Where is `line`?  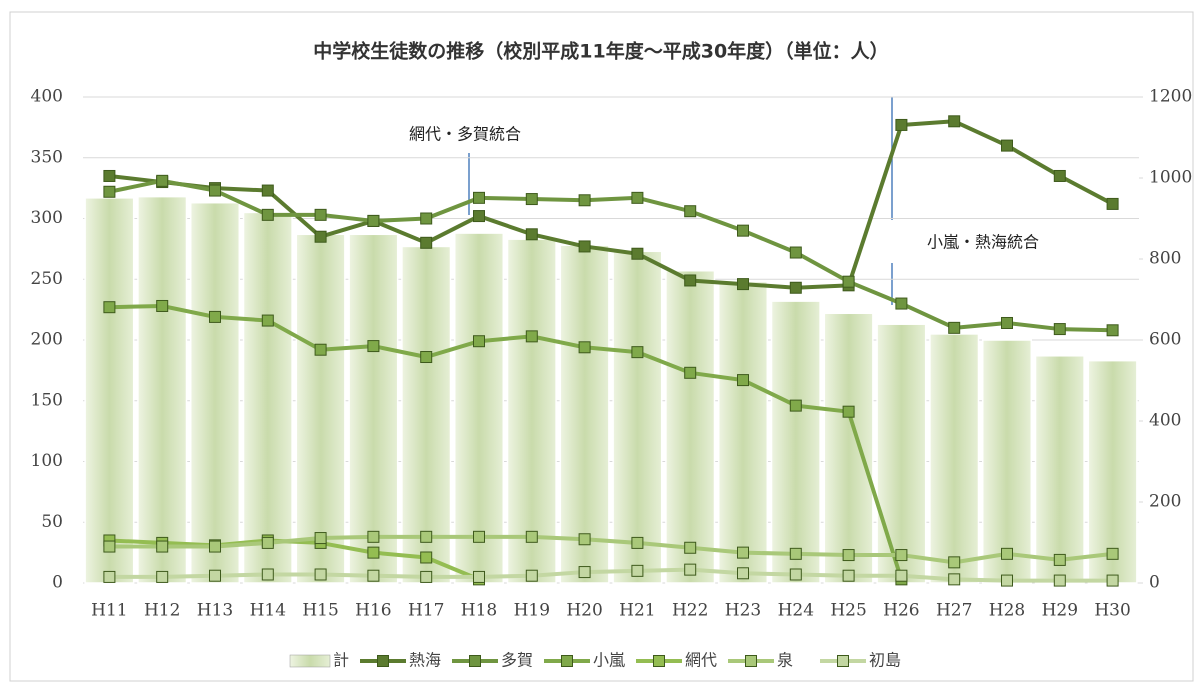
line is located at coordinates (611, 549).